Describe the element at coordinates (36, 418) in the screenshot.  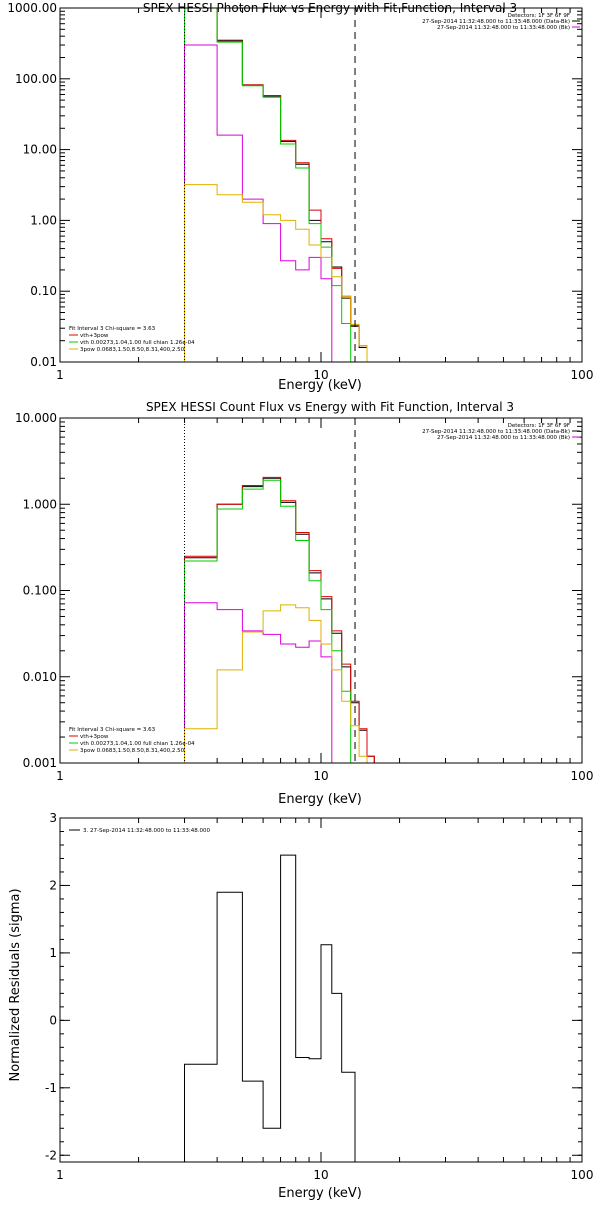
I see `y-tick-label: 10.000` at that location.